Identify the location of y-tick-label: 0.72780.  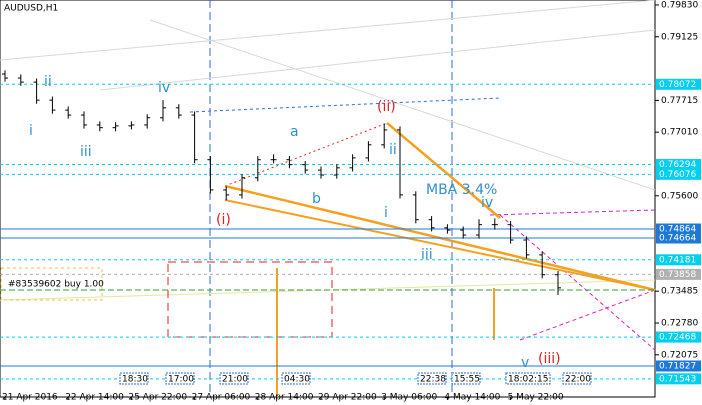
(679, 324).